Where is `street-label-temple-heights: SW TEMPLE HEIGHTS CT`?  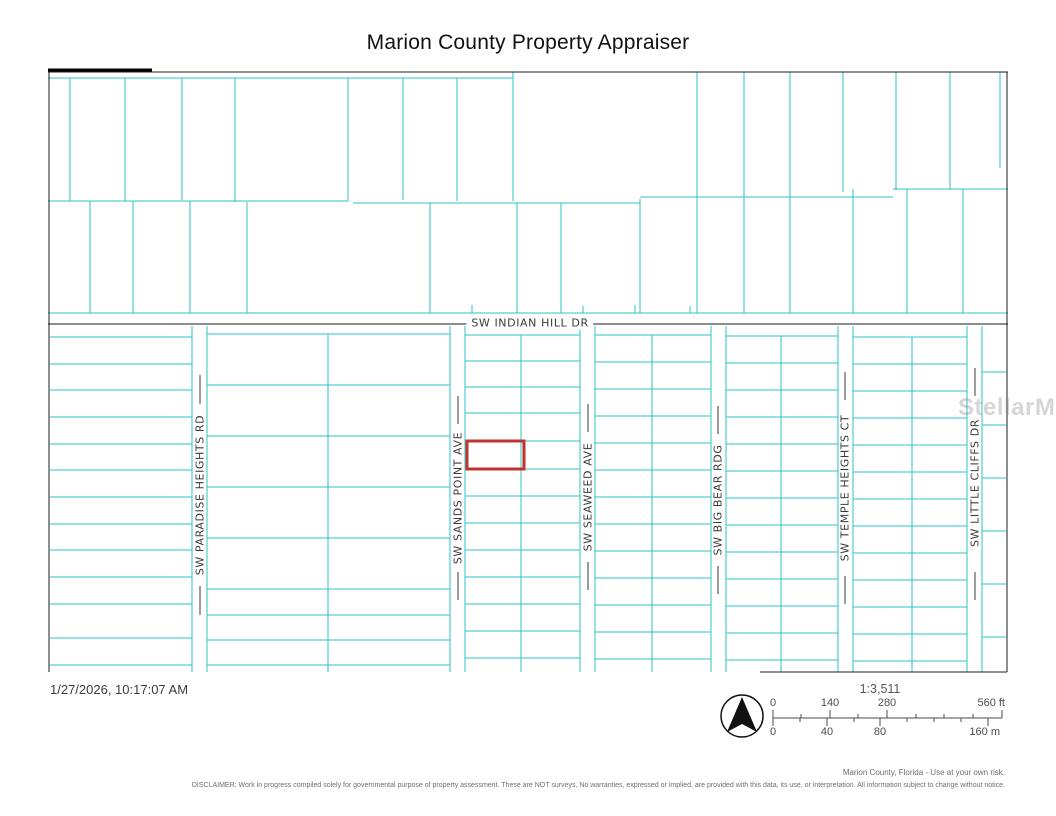
street-label-temple-heights: SW TEMPLE HEIGHTS CT is located at coordinates (845, 488).